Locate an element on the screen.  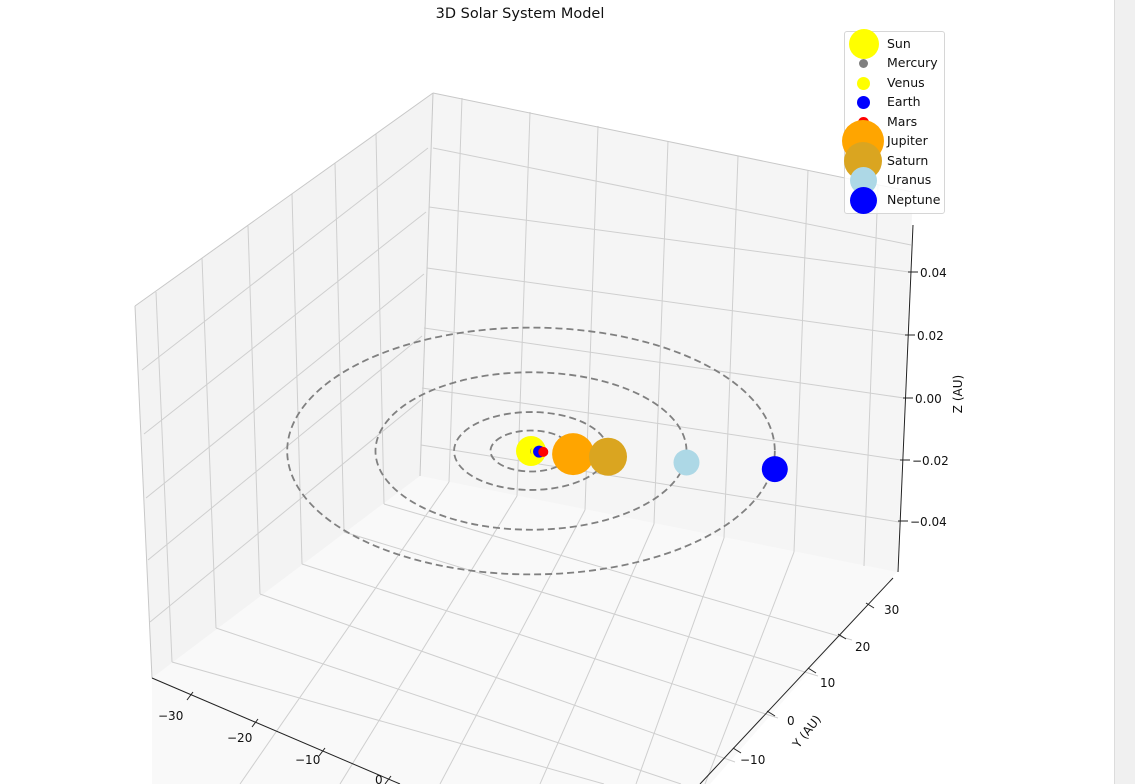
grid-left-v2 is located at coordinates (209, 443).